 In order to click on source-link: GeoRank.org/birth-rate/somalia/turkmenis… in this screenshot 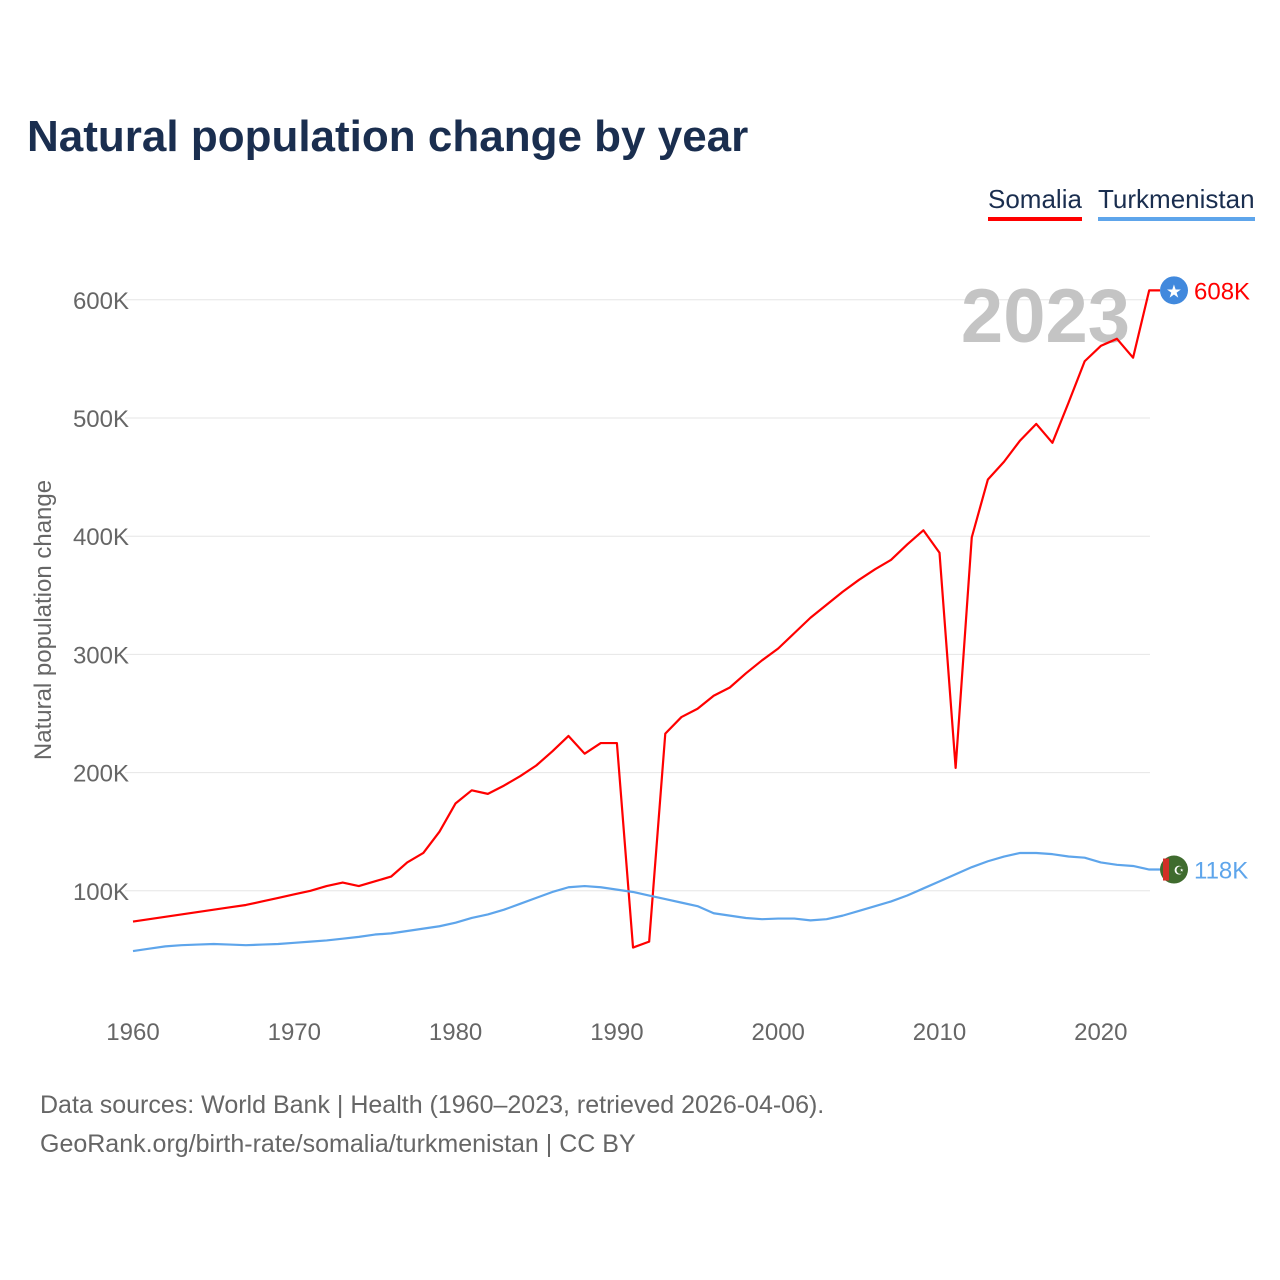, I will do `click(338, 1144)`.